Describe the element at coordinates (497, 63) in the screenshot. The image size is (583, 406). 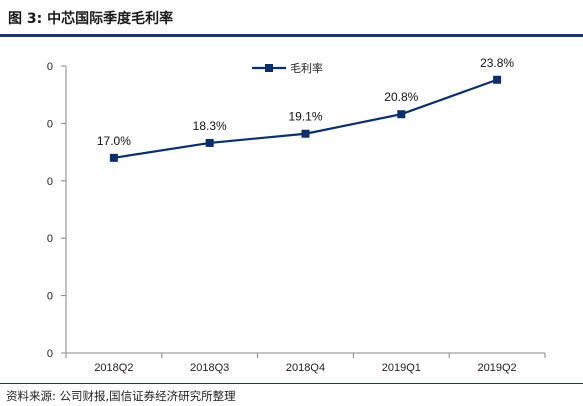
I see `data-label: 23.8%` at that location.